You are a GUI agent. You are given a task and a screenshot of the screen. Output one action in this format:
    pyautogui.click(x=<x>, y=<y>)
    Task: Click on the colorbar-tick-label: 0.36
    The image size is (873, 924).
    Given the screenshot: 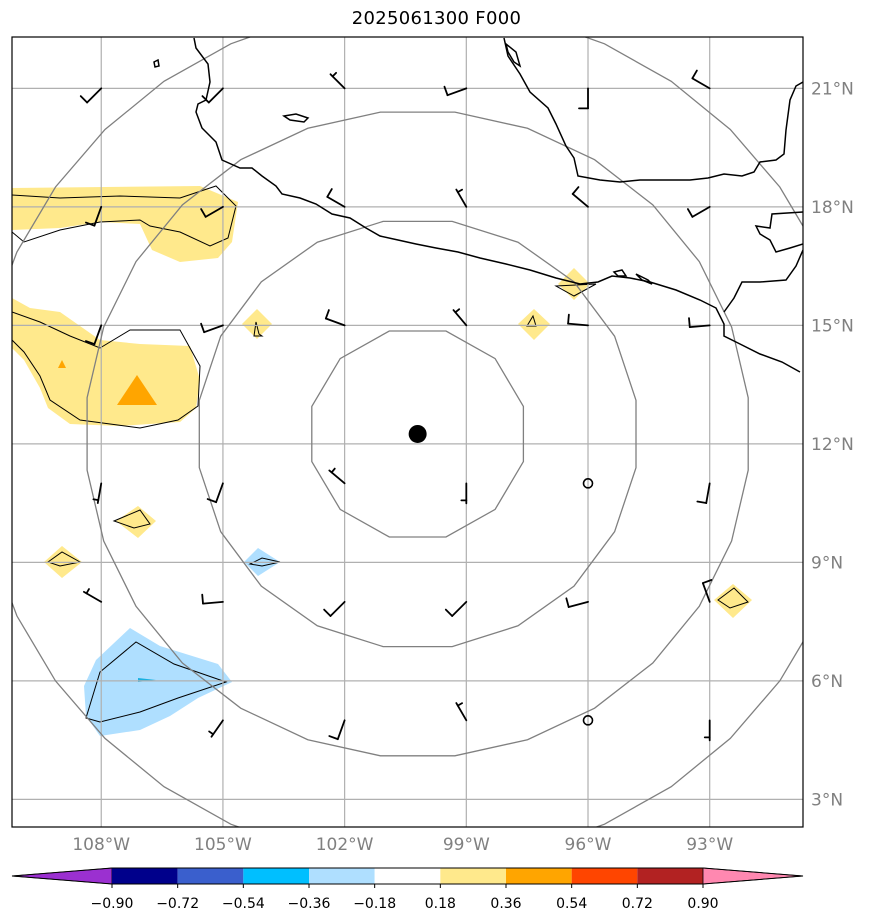 What is the action you would take?
    pyautogui.click(x=505, y=904)
    